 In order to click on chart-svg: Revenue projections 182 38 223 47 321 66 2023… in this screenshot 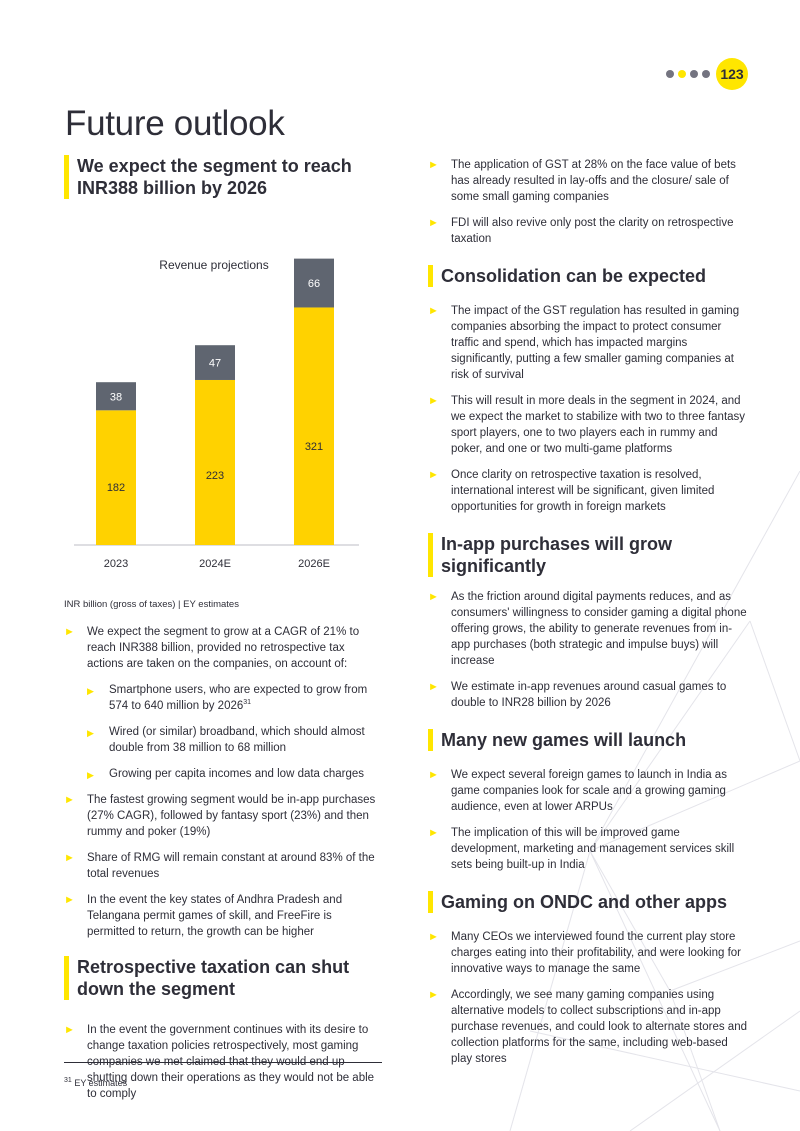, I will do `click(216, 423)`.